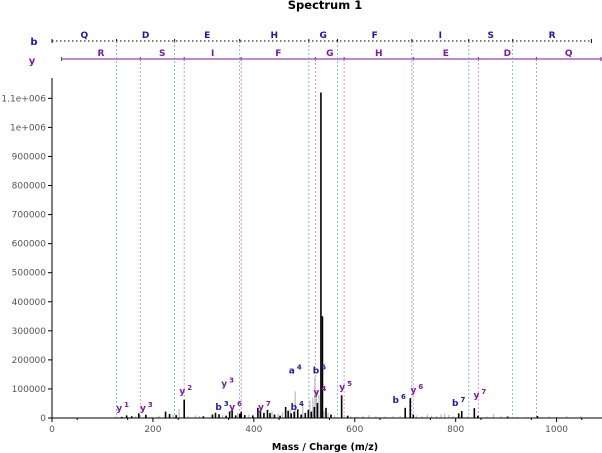  What do you see at coordinates (301, 388) in the screenshot?
I see `peak-annotations: y 1 y 3y 2b 3 y 6y 3y 7 b 4a 4 b 5y 4 y 5b 6y 6b 7 y 7` at bounding box center [301, 388].